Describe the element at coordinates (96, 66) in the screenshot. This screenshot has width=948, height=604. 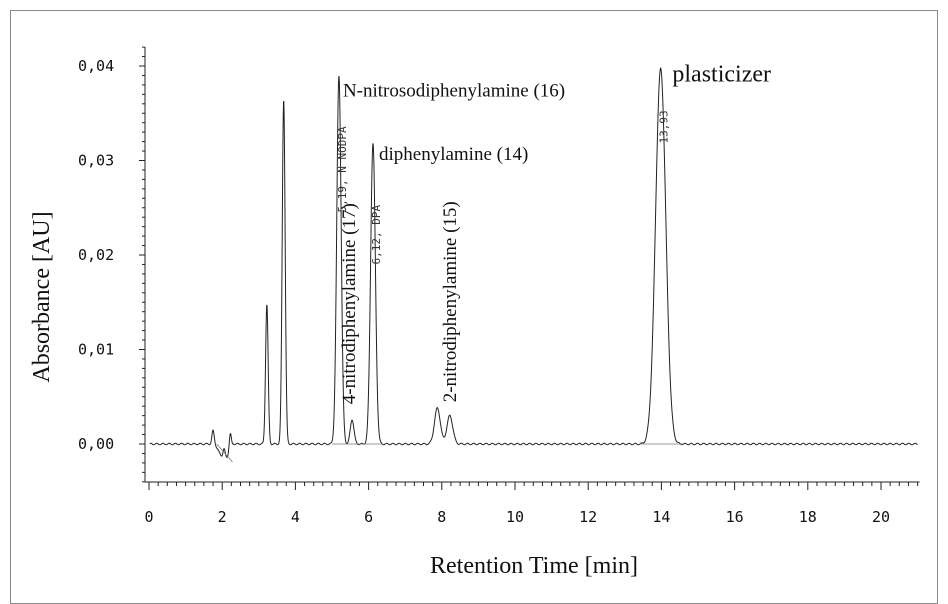
I see `y-tick-label: 0,04` at that location.